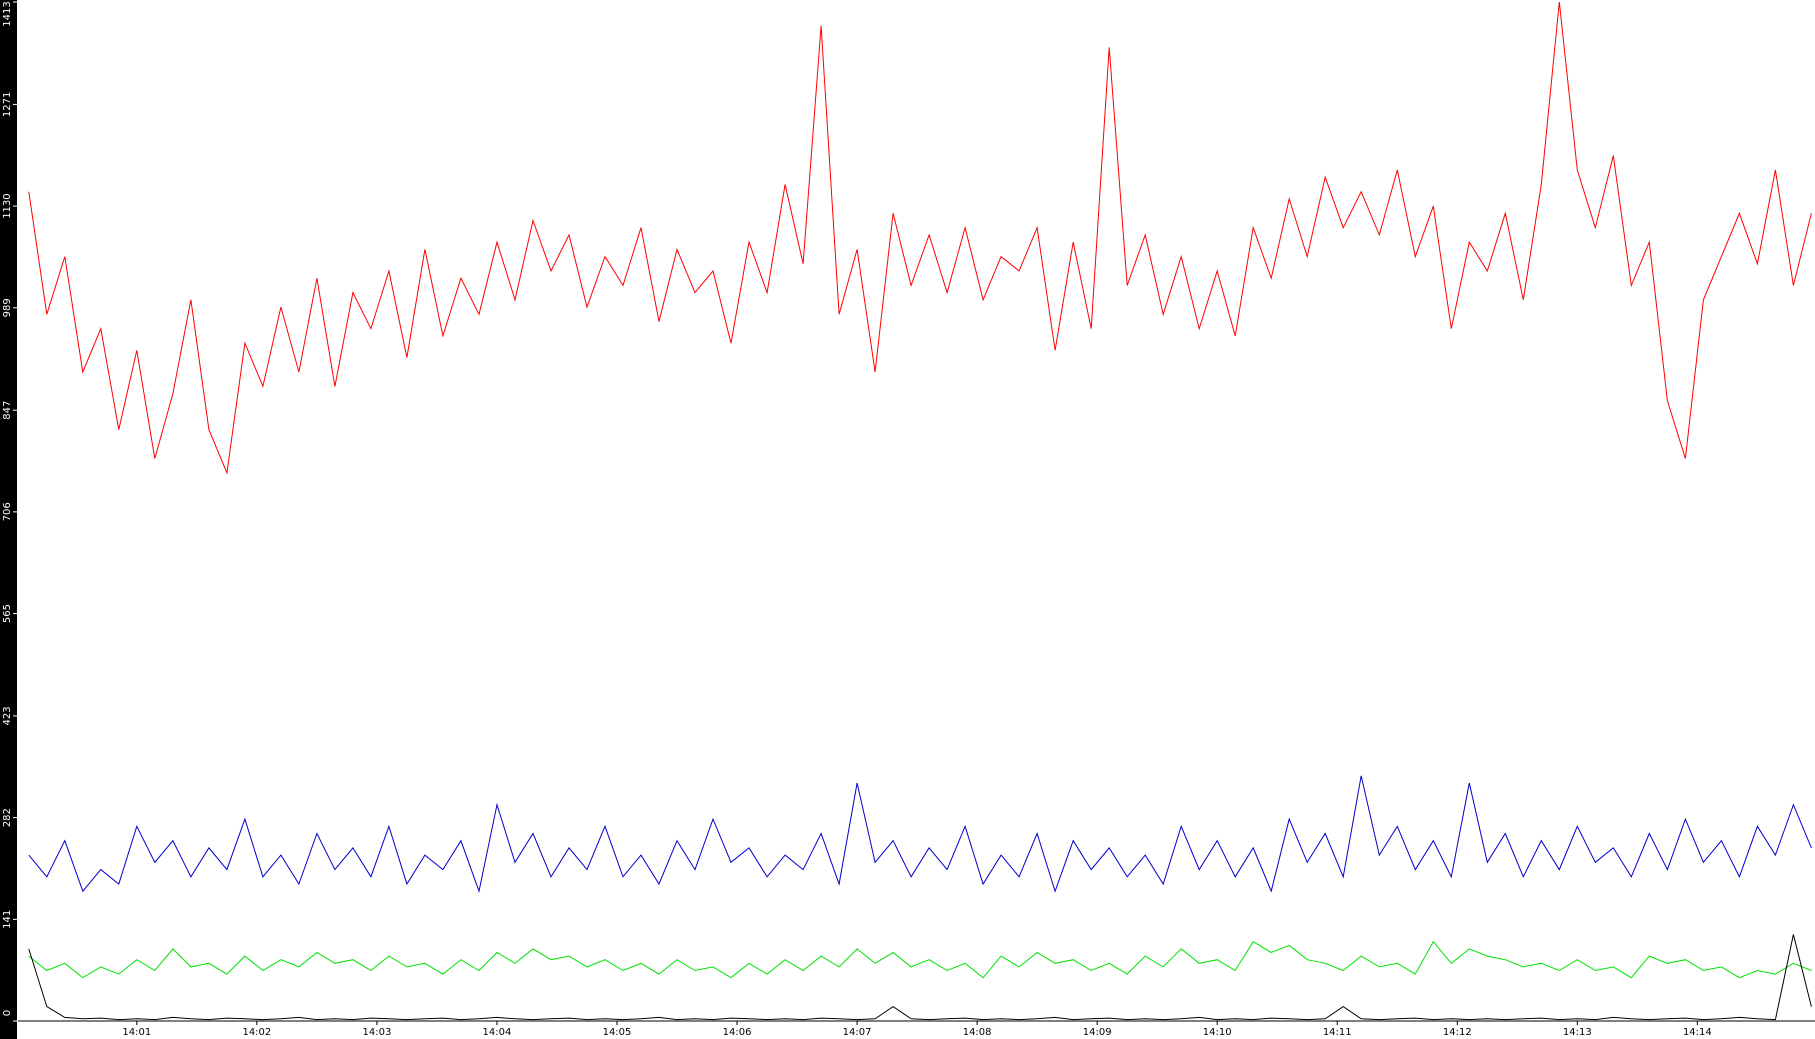 The width and height of the screenshot is (1815, 1039). Describe the element at coordinates (1457, 1032) in the screenshot. I see `x-tick-label: 14:12` at that location.